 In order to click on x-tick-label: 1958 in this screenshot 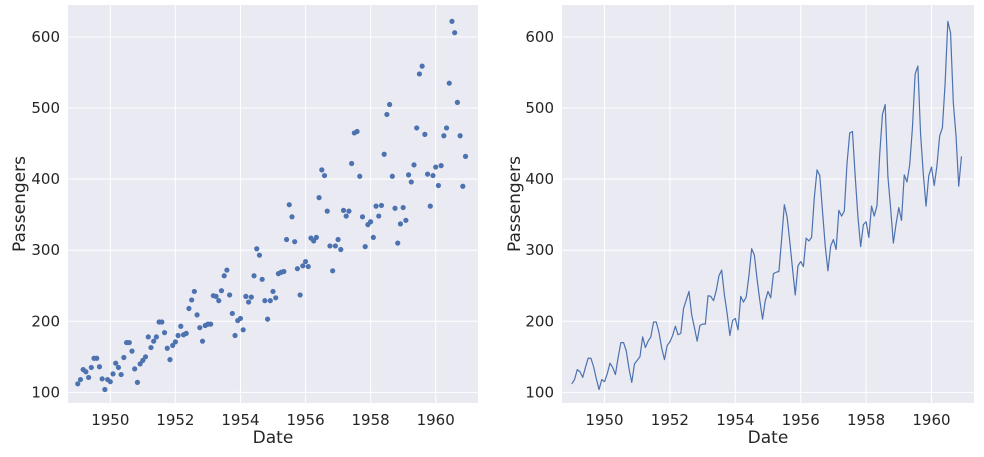, I will do `click(866, 420)`.